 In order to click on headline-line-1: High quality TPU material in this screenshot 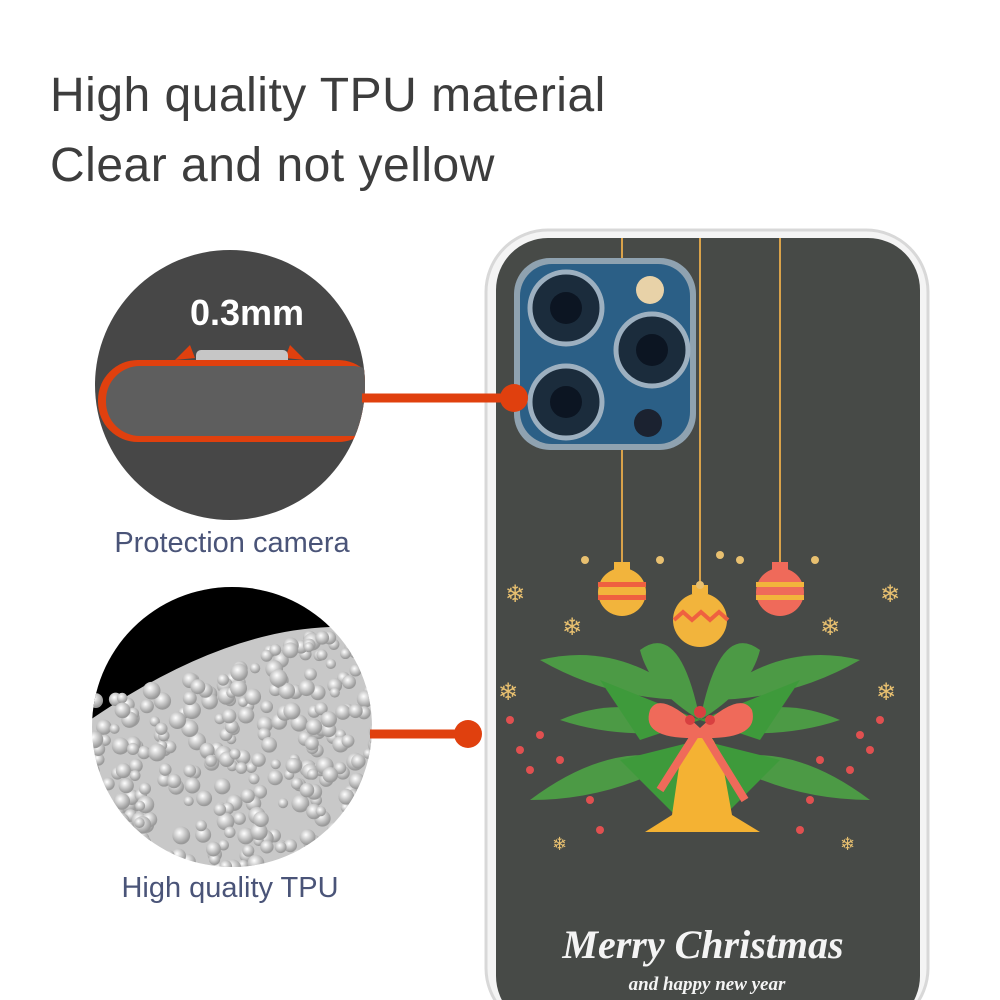, I will do `click(328, 95)`.